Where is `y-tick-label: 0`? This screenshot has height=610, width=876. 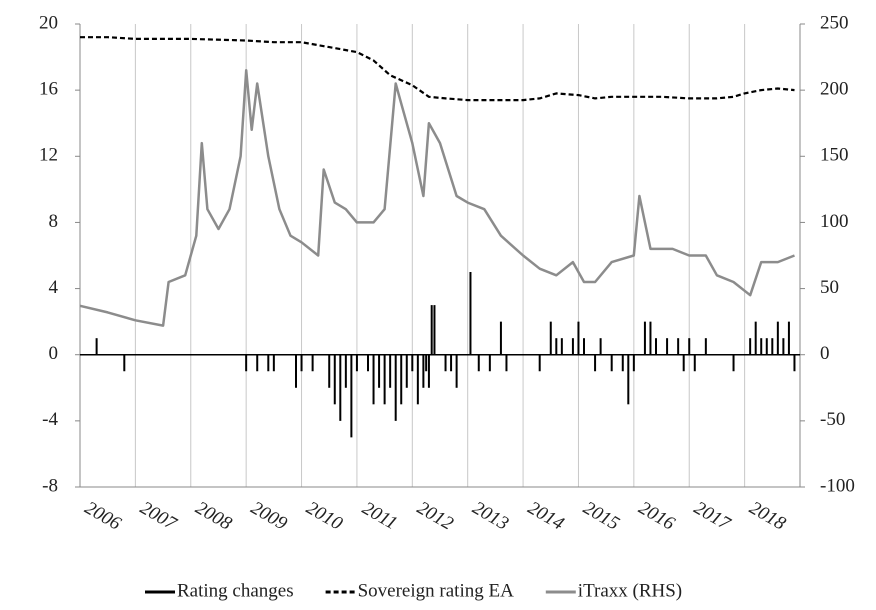
y-tick-label: 0 is located at coordinates (54, 353).